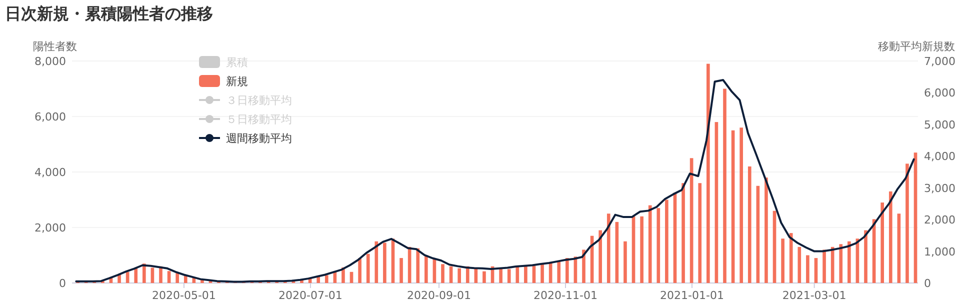 The width and height of the screenshot is (973, 306). Describe the element at coordinates (50, 228) in the screenshot. I see `y-tick-label: 2,000` at that location.